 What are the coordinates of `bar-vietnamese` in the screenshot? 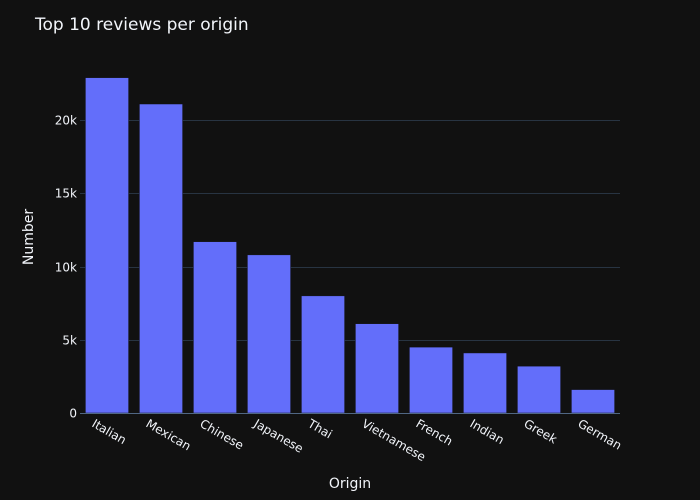 It's located at (377, 368).